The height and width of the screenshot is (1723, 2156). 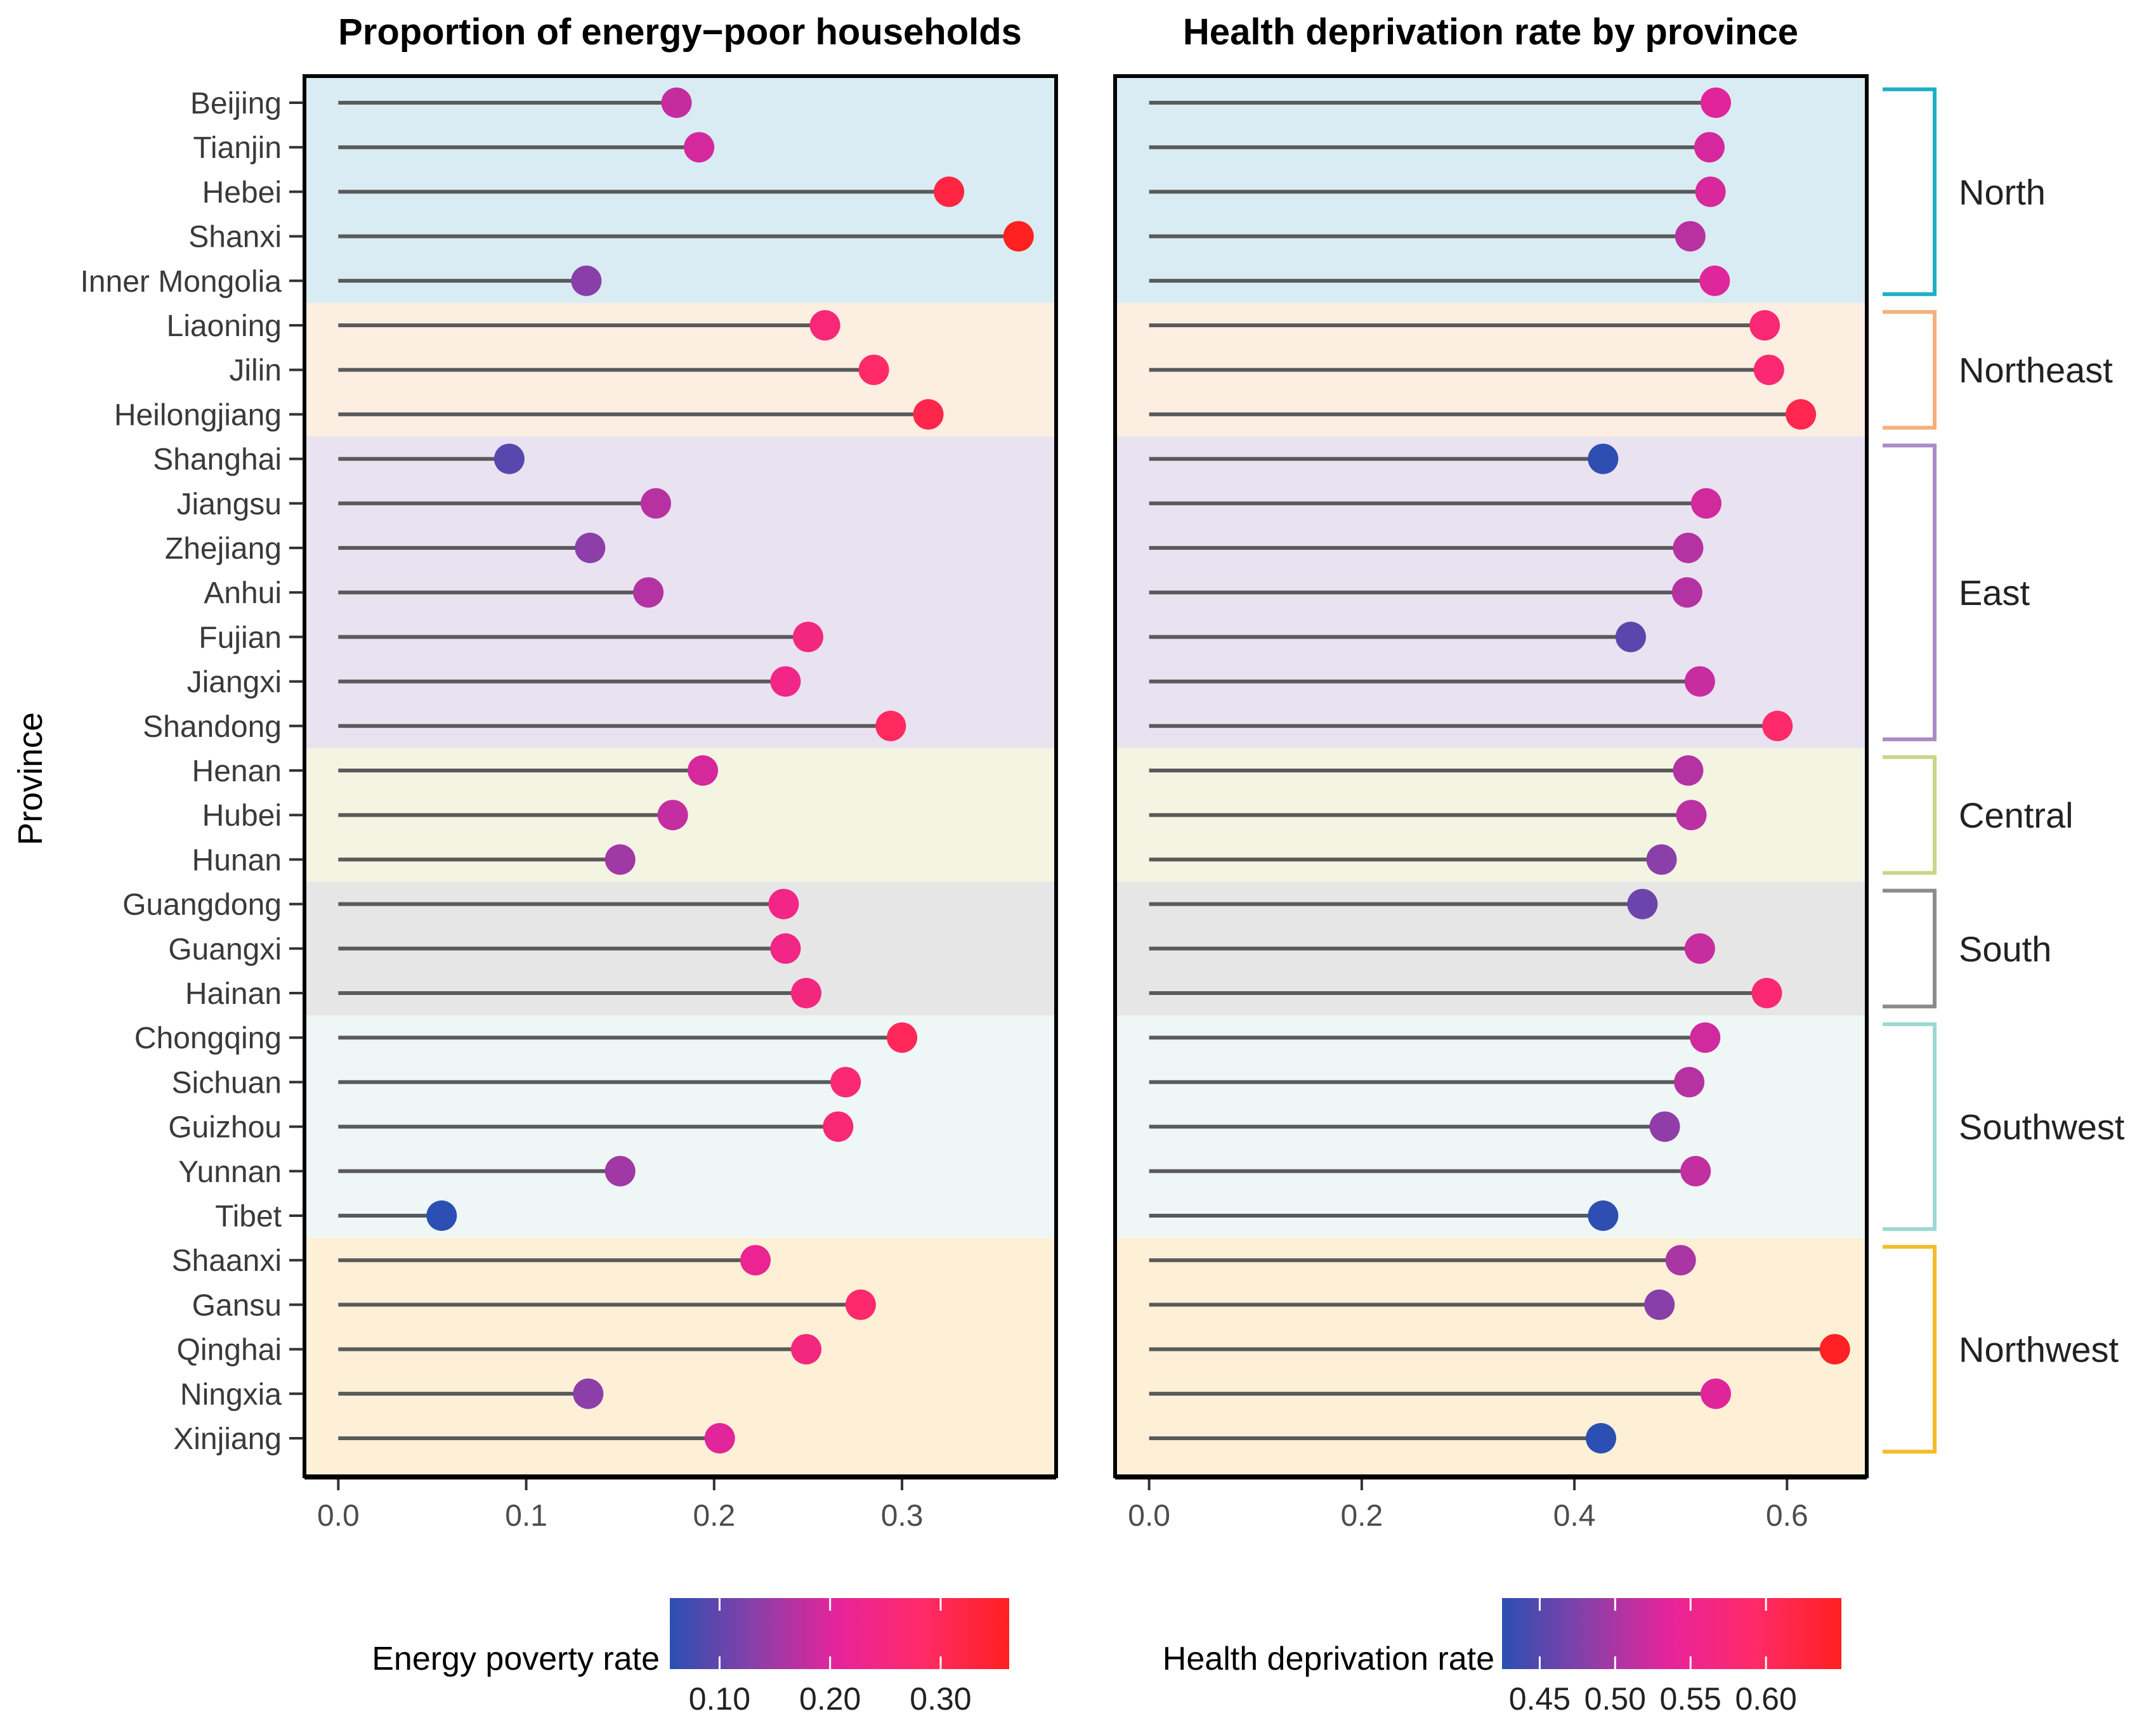 What do you see at coordinates (1615, 1699) in the screenshot?
I see `right-legend-tick-label-1: 0.50` at bounding box center [1615, 1699].